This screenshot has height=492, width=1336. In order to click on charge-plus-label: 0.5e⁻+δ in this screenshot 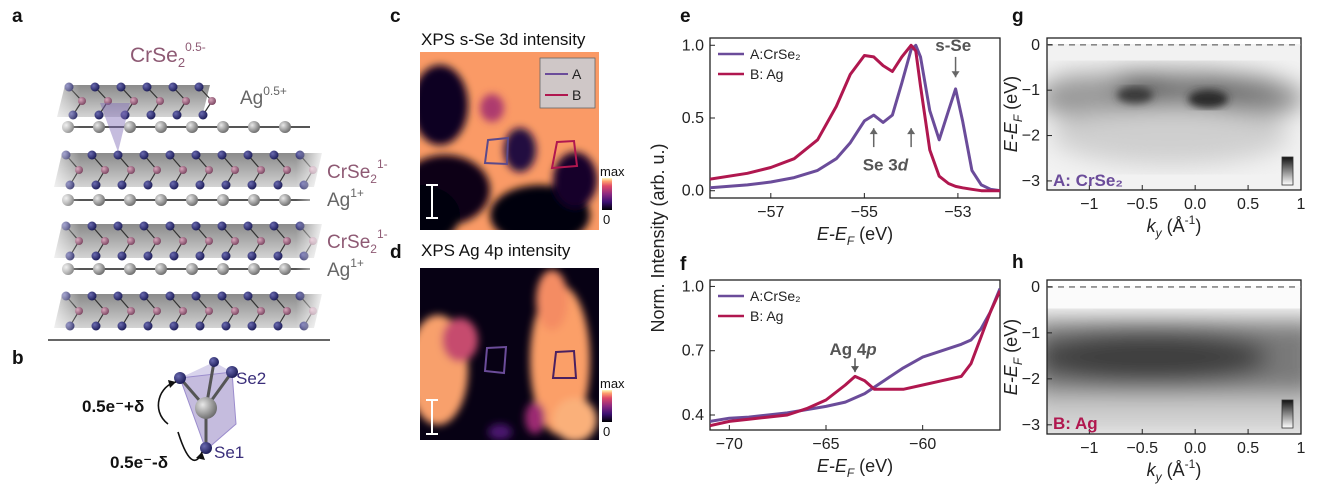, I will do `click(113, 406)`.